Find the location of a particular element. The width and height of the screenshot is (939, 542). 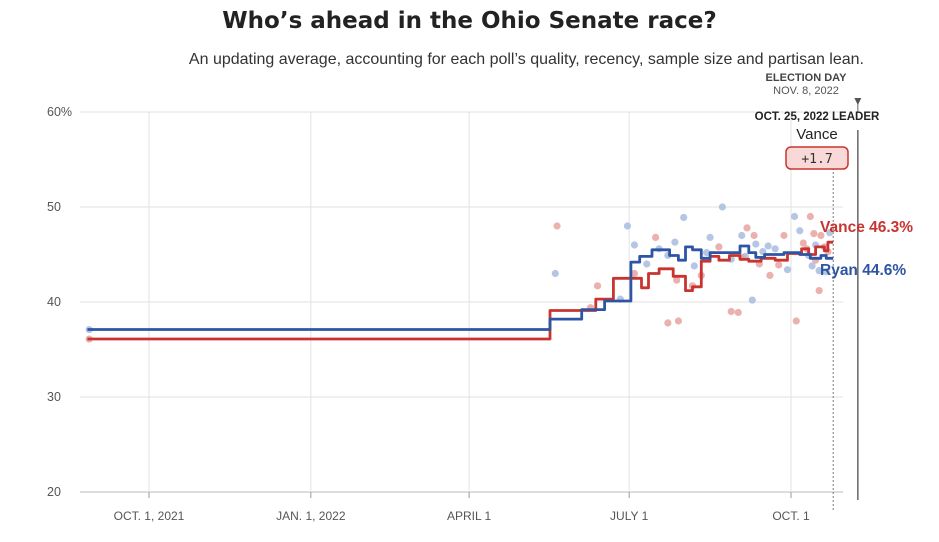

y-tick-label: 30 is located at coordinates (54, 397).